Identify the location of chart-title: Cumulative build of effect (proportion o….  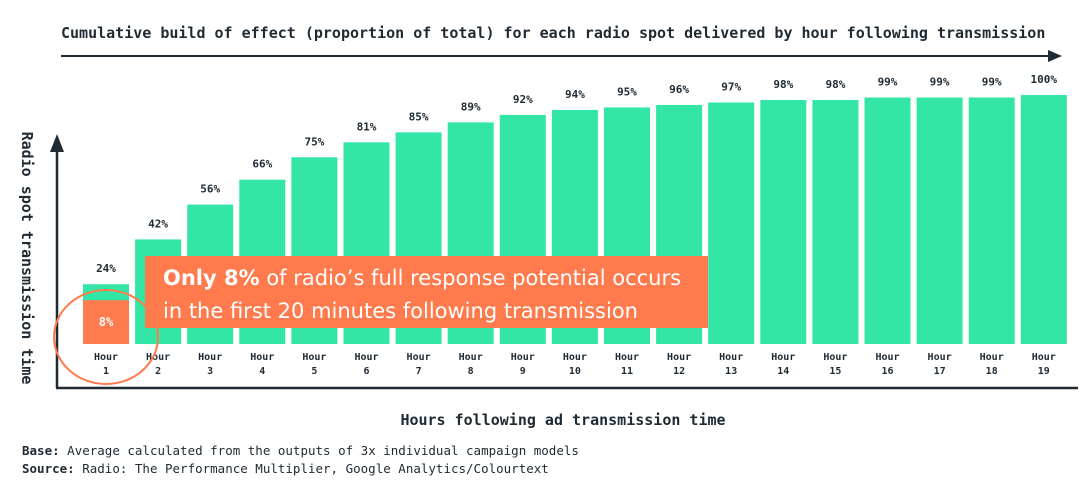
(553, 33).